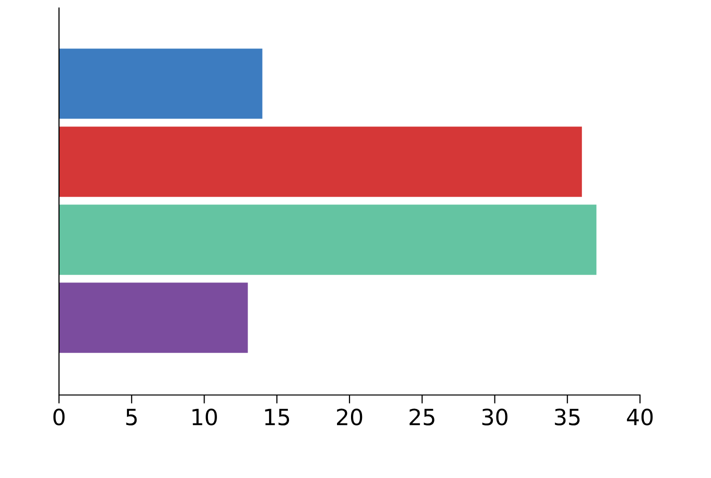  I want to click on x-tick-label: 30, so click(495, 417).